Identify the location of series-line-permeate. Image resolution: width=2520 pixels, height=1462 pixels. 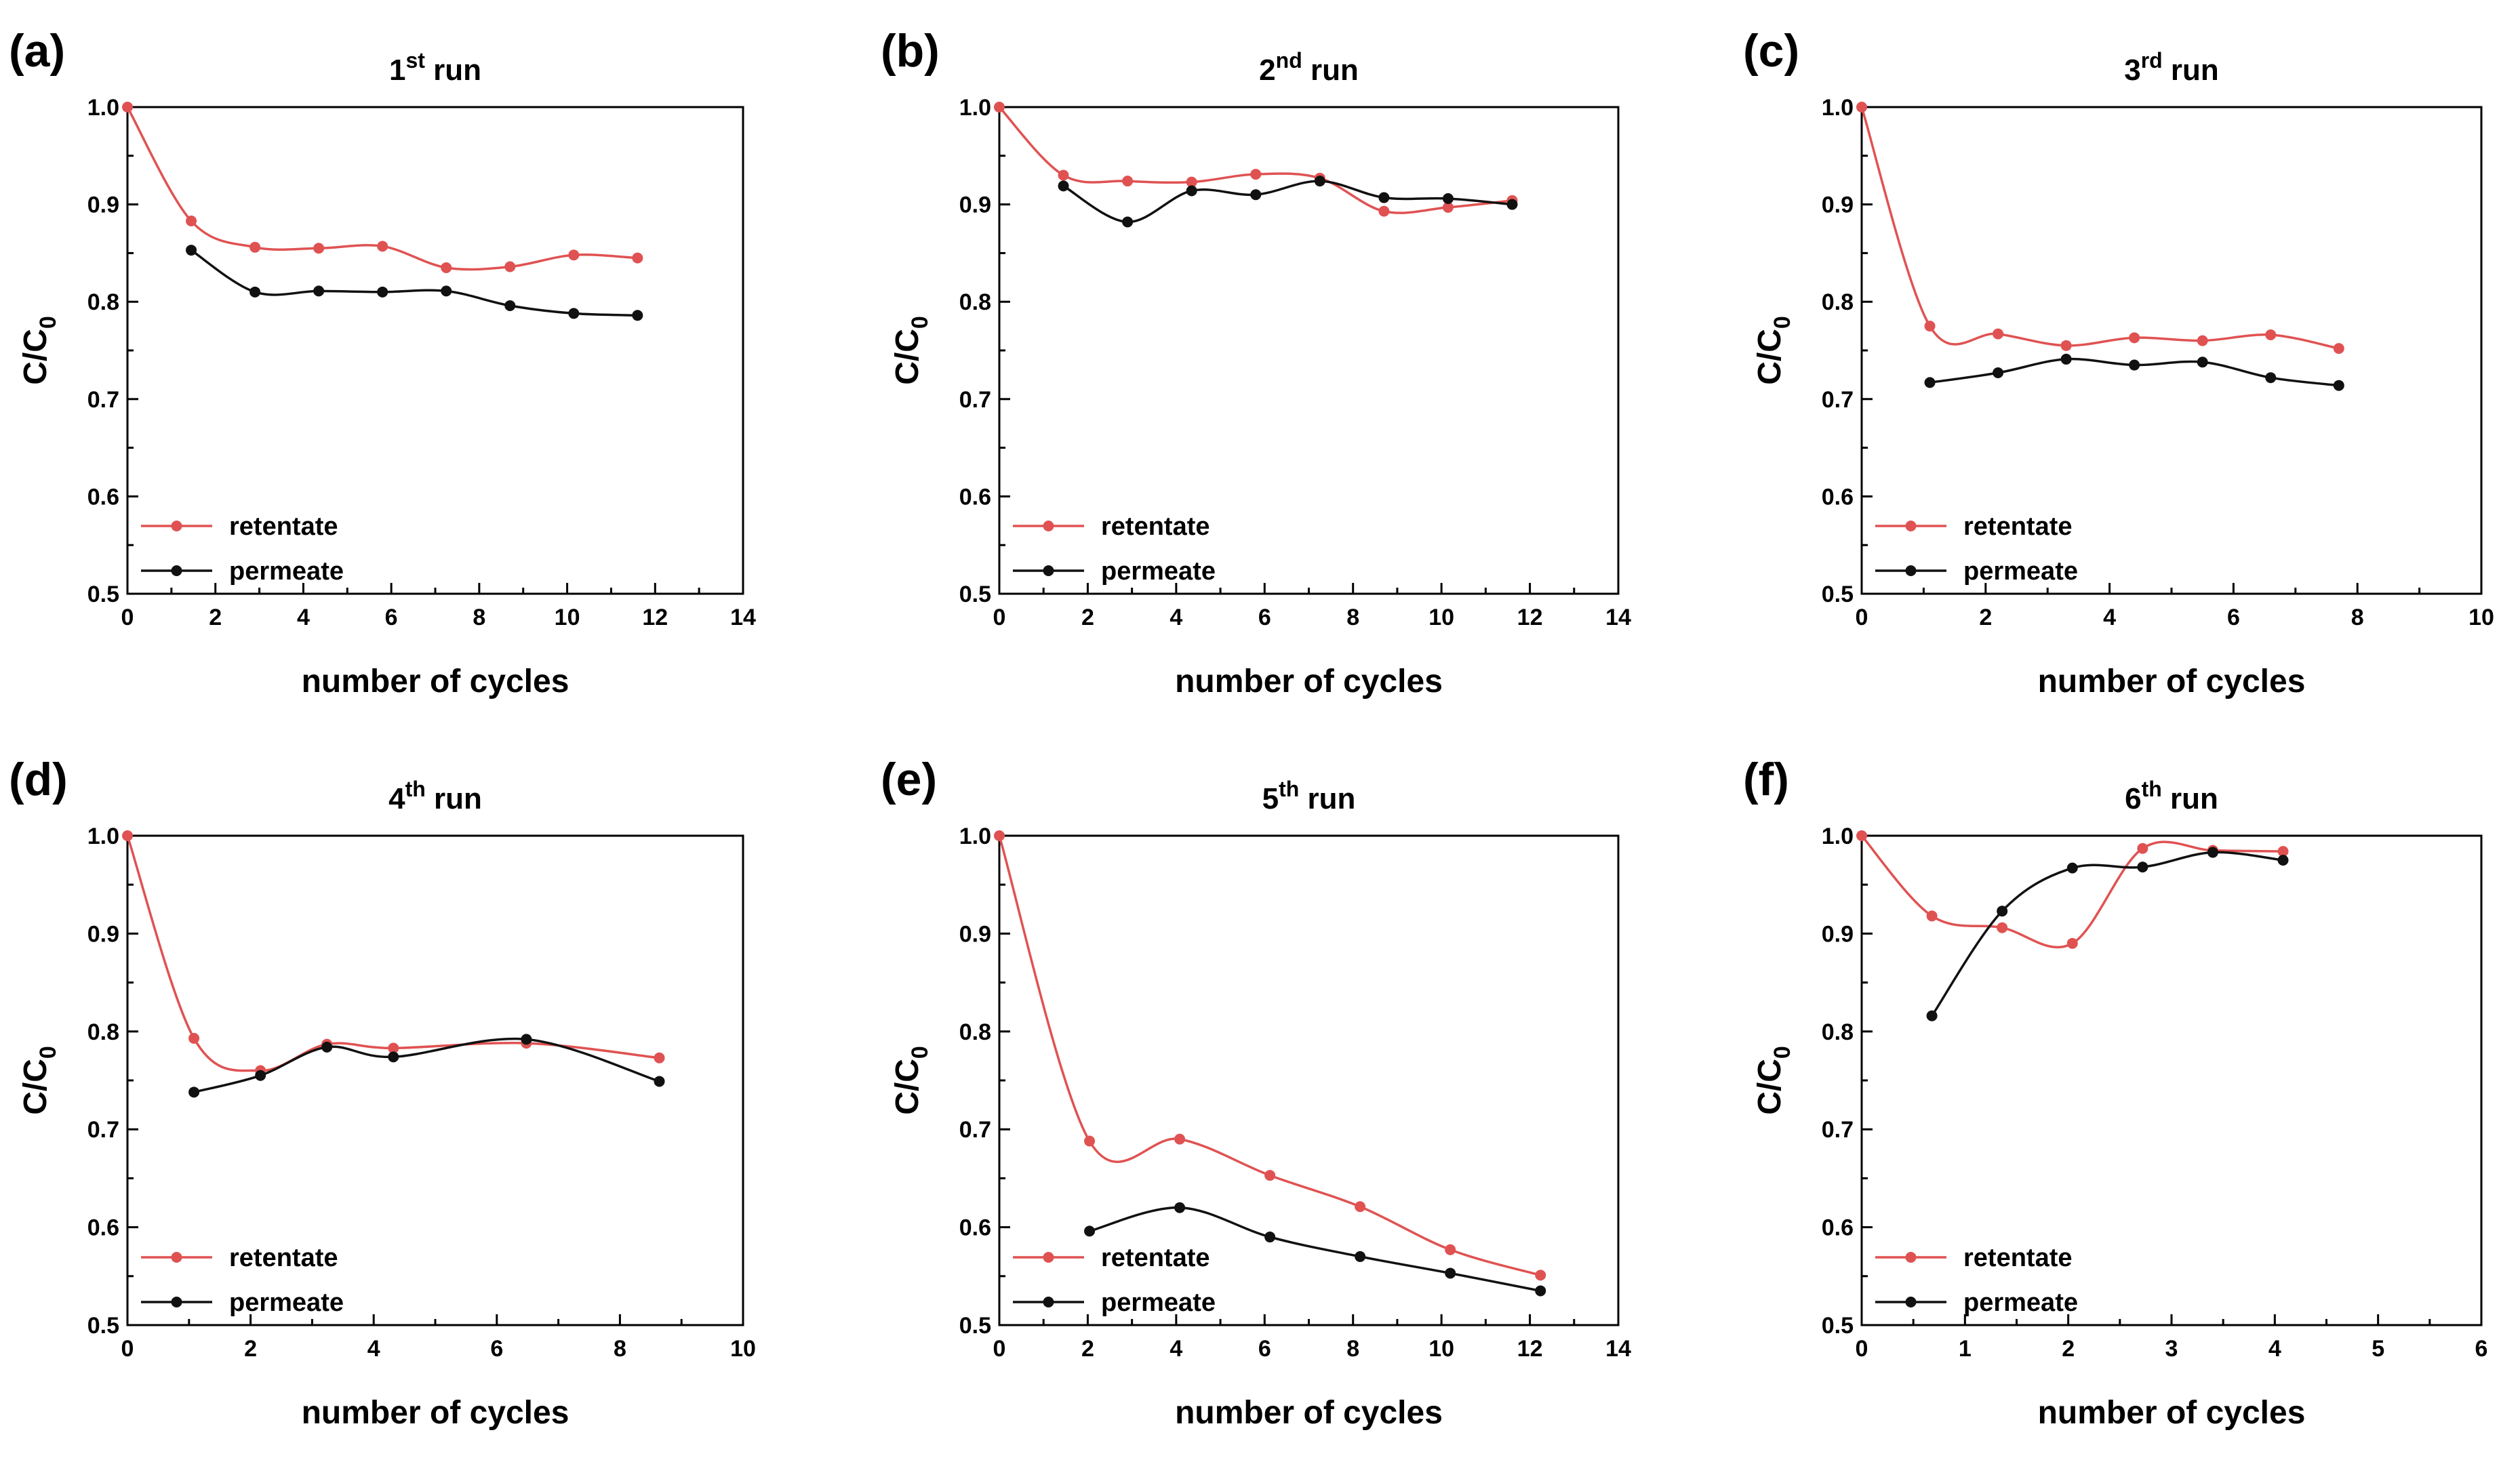
(414, 283).